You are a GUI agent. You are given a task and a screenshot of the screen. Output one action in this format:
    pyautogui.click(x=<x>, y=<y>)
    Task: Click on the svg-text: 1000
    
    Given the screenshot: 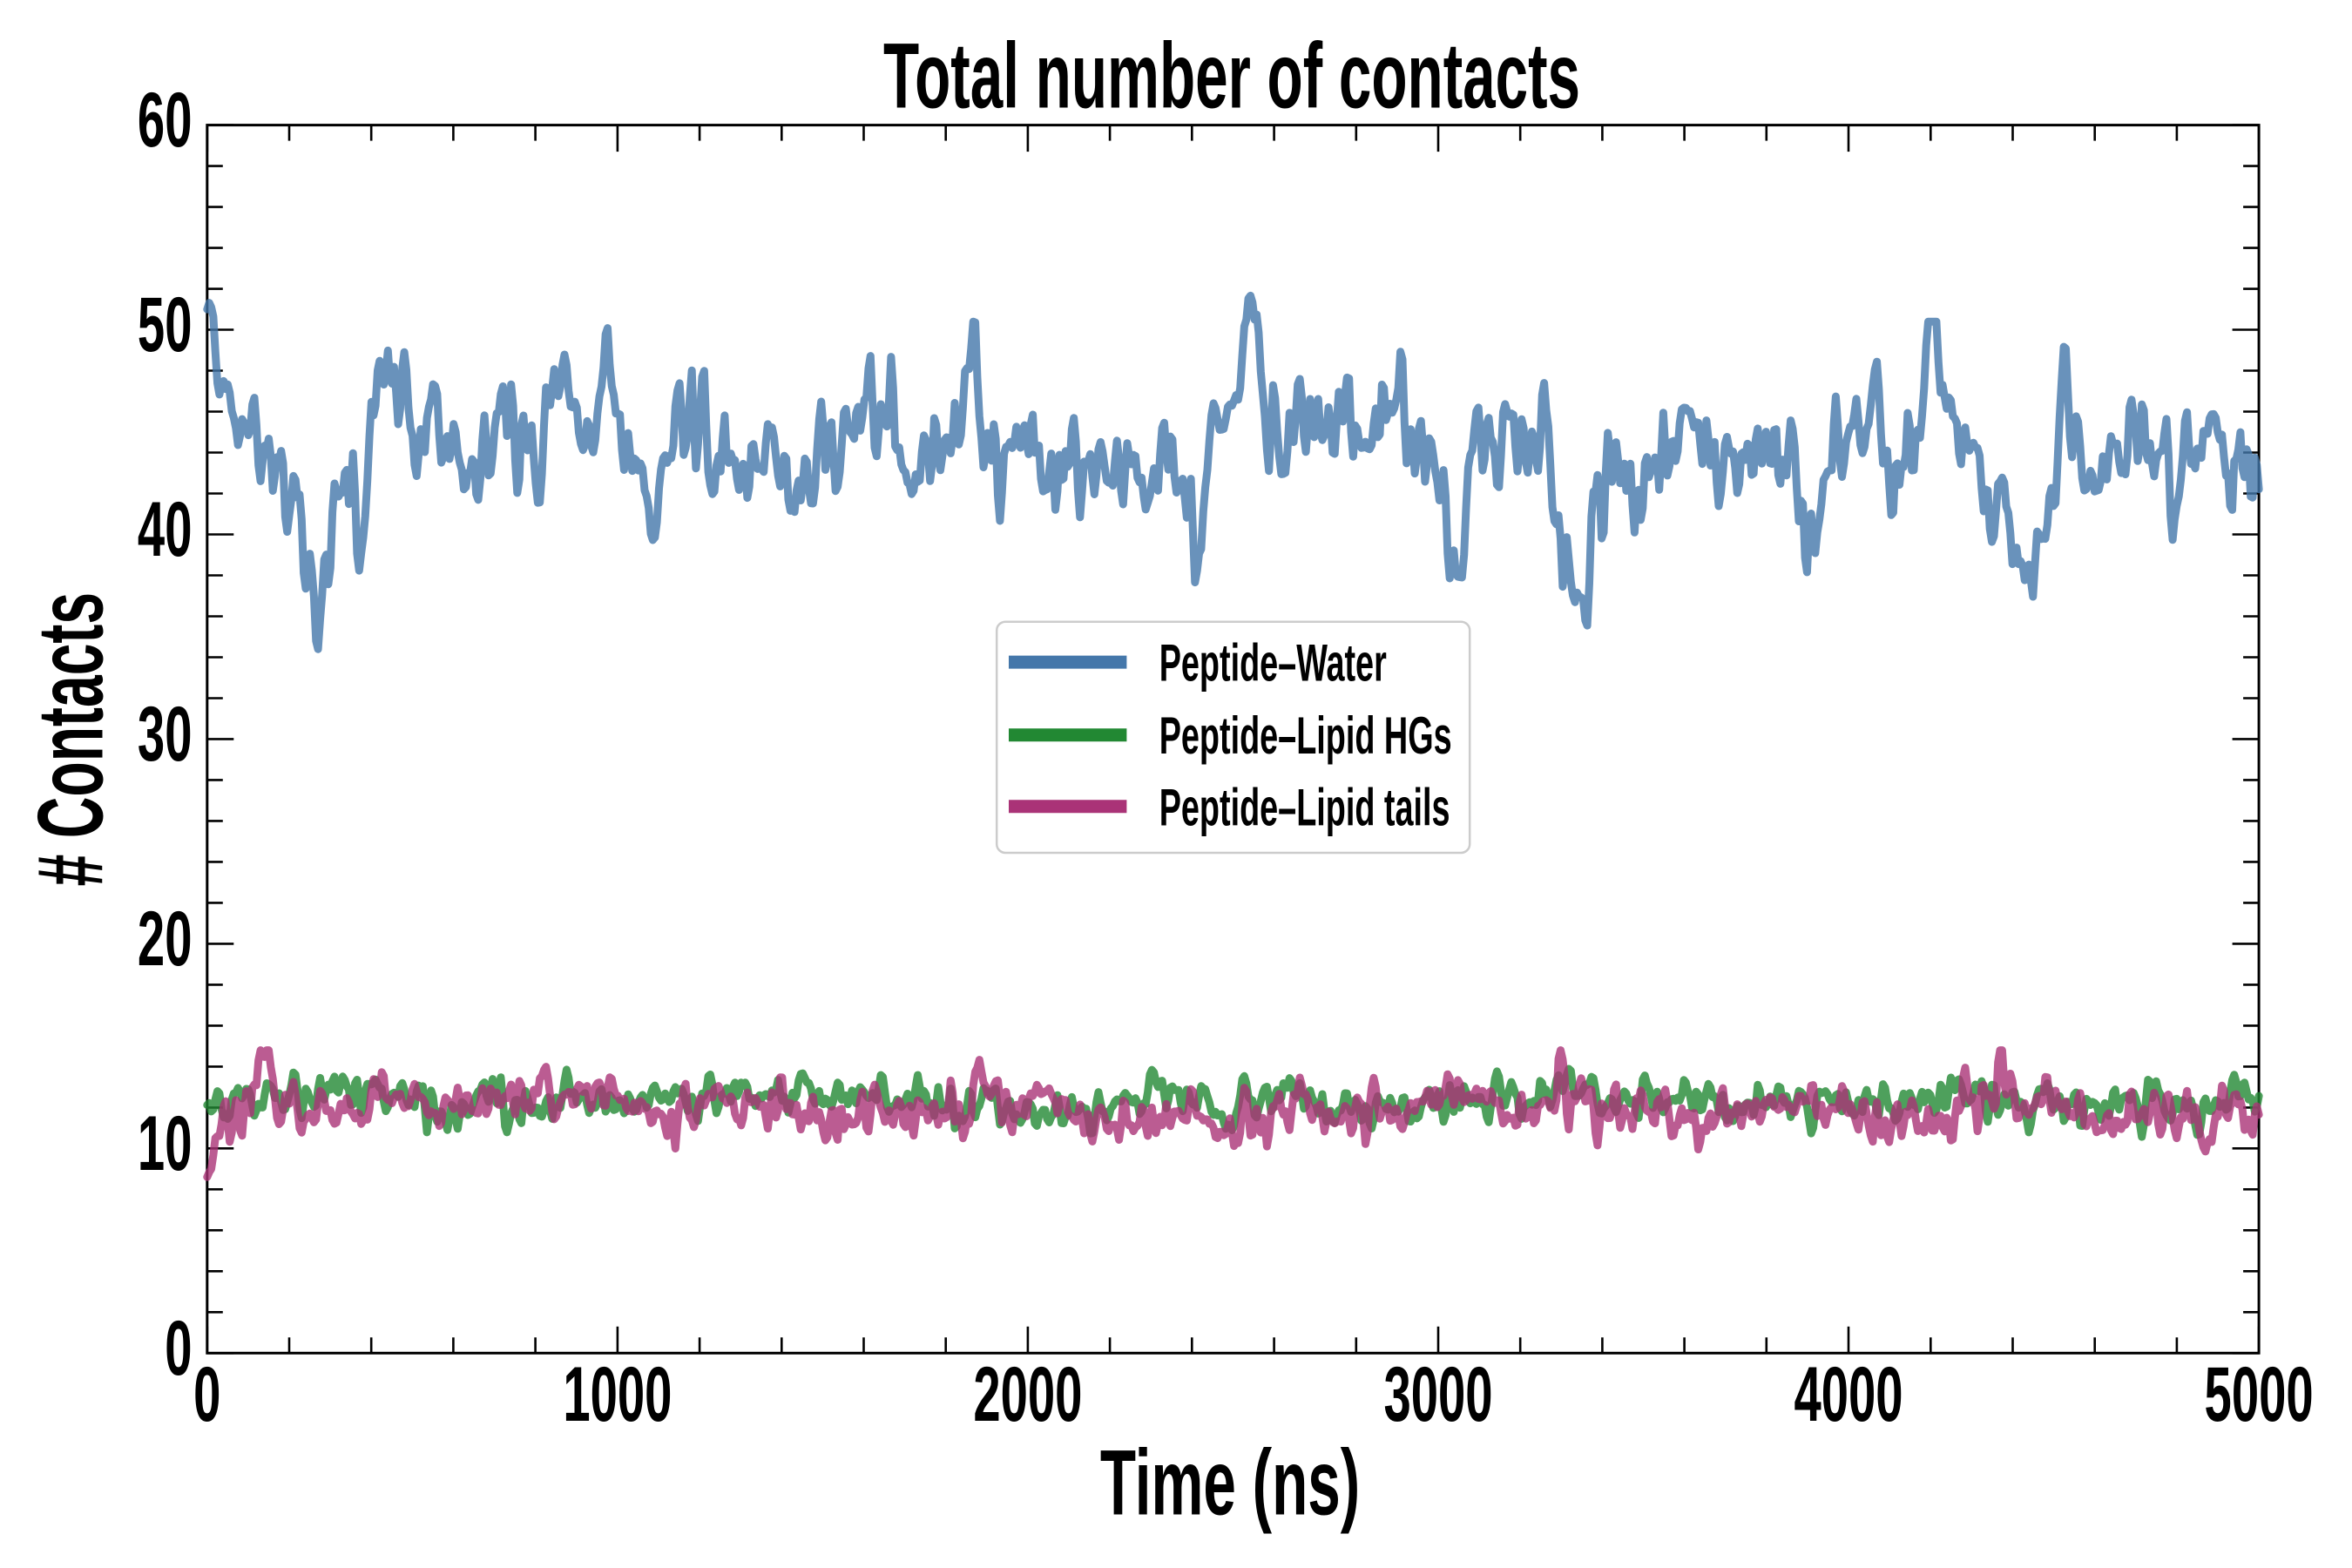 What is the action you would take?
    pyautogui.click(x=618, y=1394)
    